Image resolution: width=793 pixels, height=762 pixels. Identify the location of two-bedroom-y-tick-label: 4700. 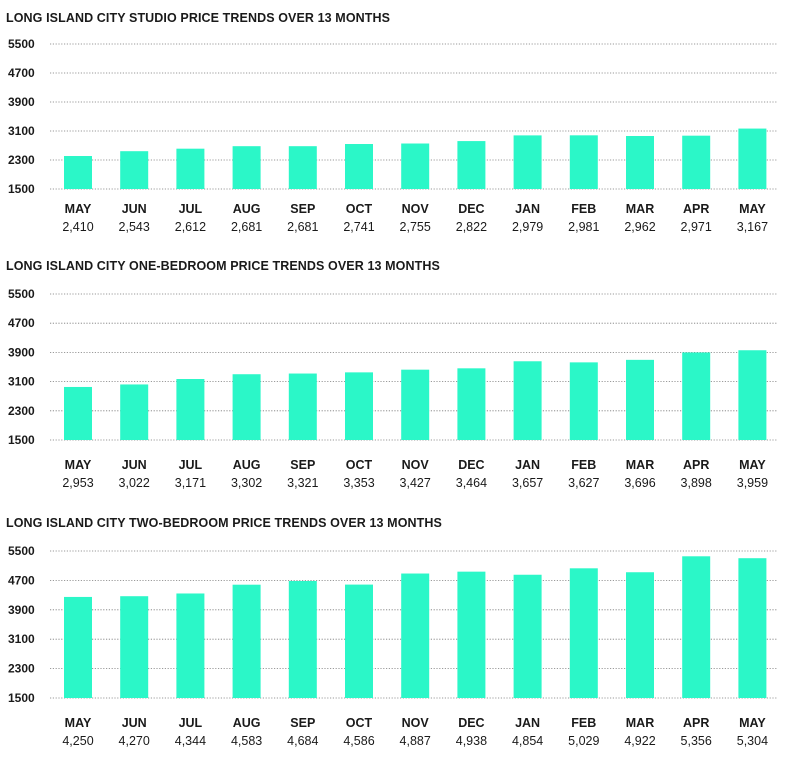
(21, 580).